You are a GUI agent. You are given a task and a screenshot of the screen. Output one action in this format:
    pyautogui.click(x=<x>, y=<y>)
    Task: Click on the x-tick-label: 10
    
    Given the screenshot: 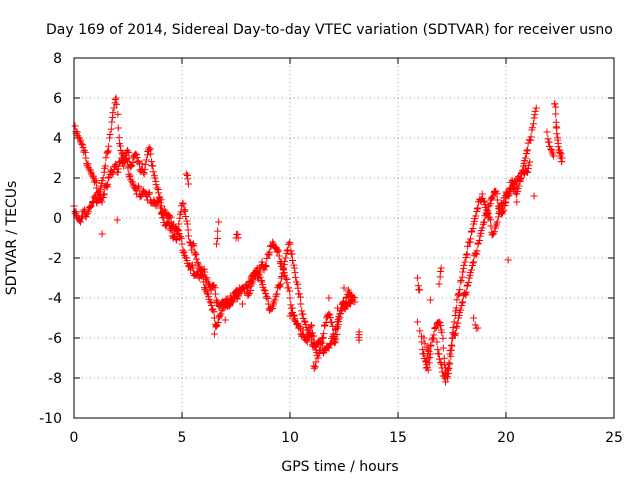 What is the action you would take?
    pyautogui.click(x=290, y=438)
    